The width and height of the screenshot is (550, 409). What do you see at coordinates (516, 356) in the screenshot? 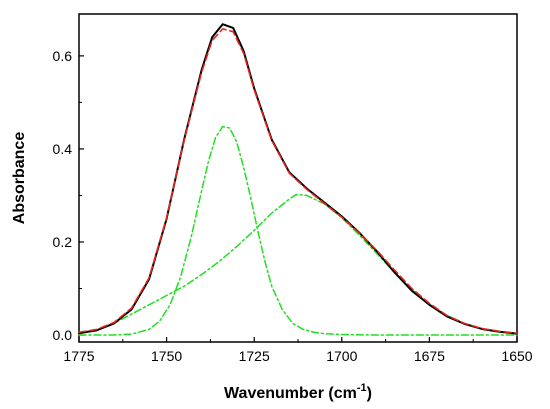
I see `x-tick-label: 1650` at bounding box center [516, 356].